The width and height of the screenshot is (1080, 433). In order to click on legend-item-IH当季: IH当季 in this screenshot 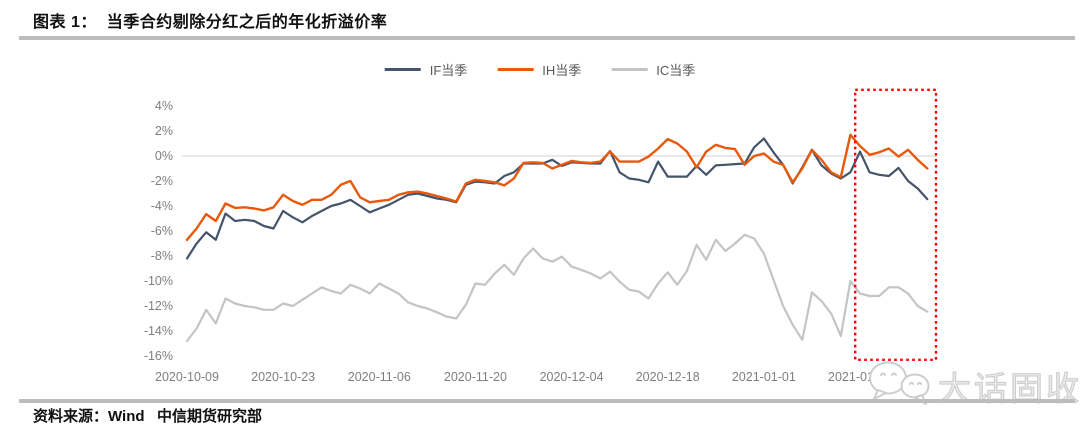, I will do `click(539, 69)`.